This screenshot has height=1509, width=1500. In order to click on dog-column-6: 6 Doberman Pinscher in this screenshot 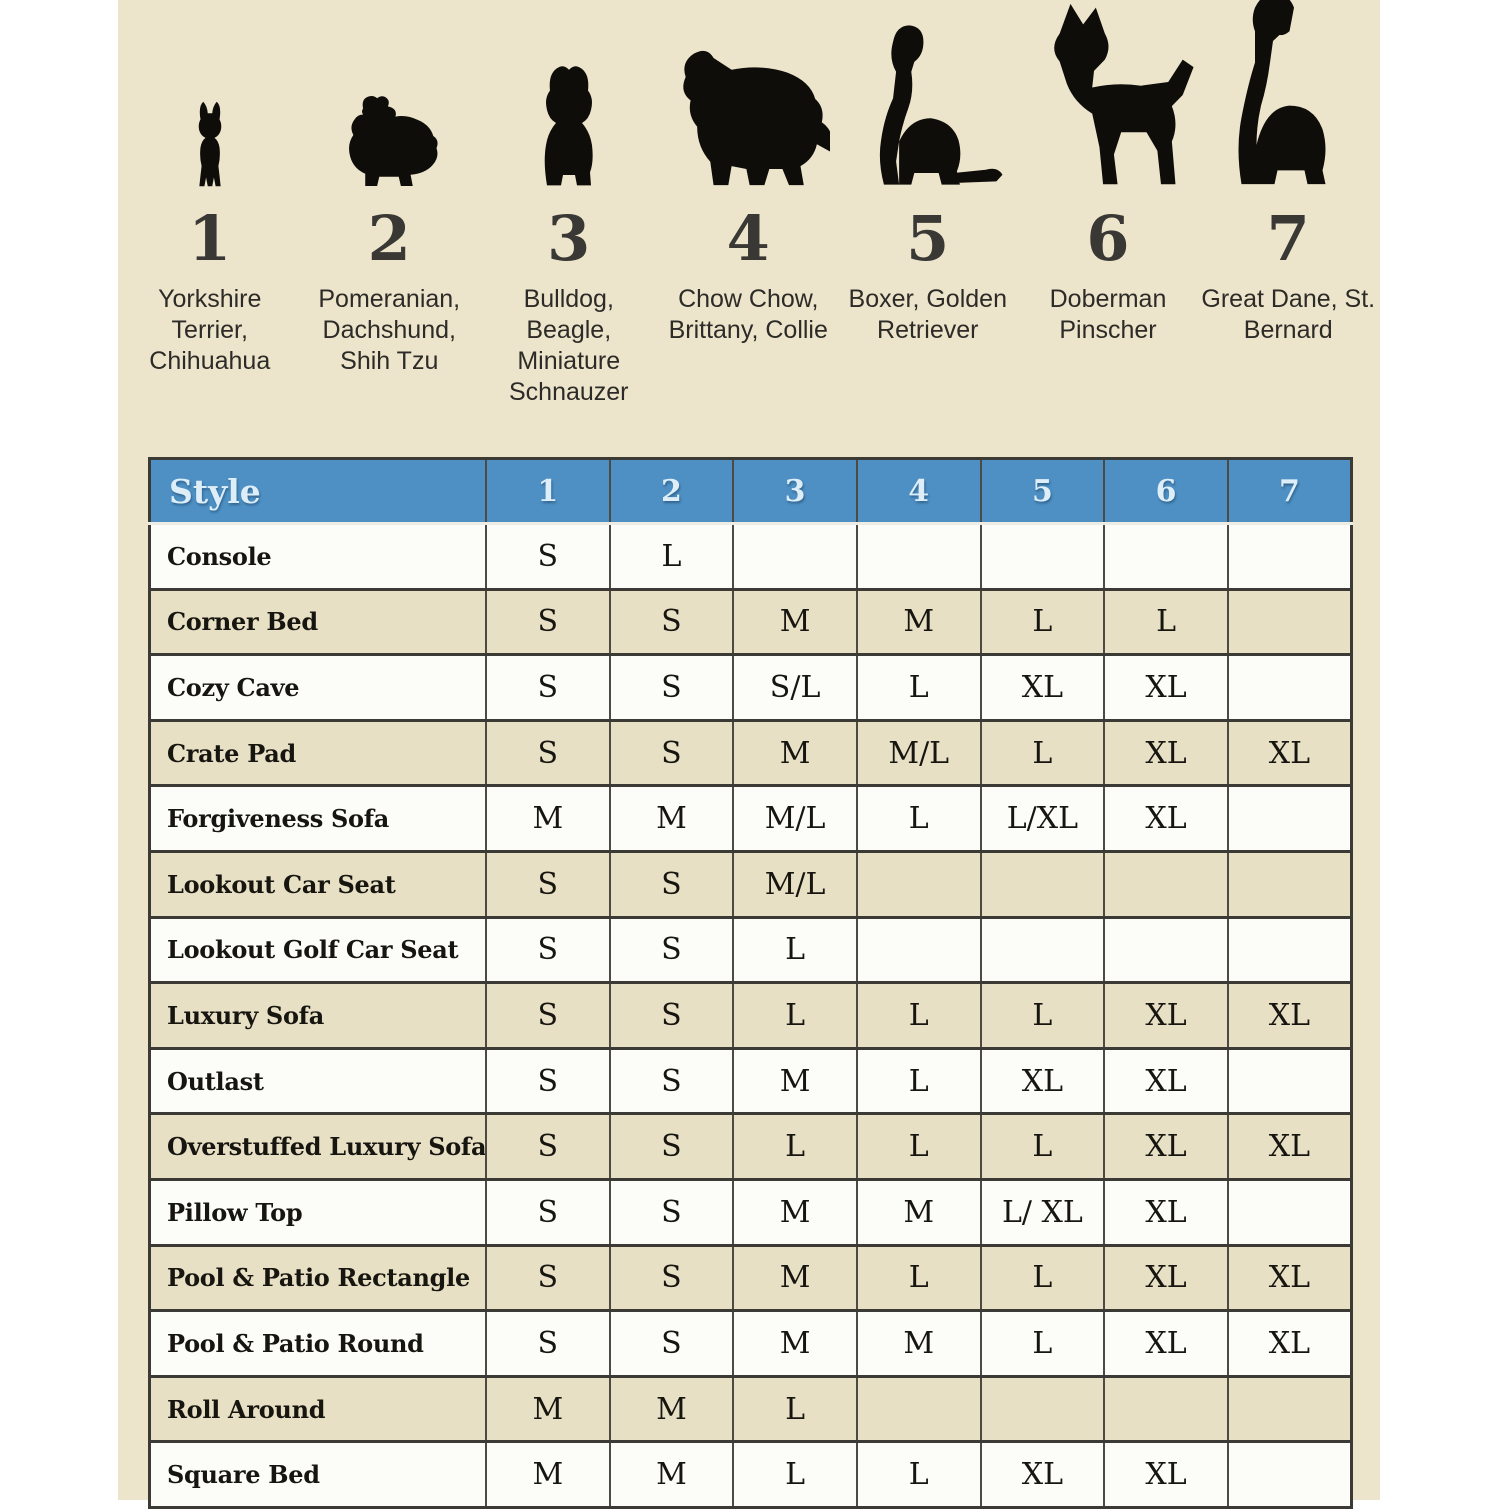, I will do `click(1108, 226)`.